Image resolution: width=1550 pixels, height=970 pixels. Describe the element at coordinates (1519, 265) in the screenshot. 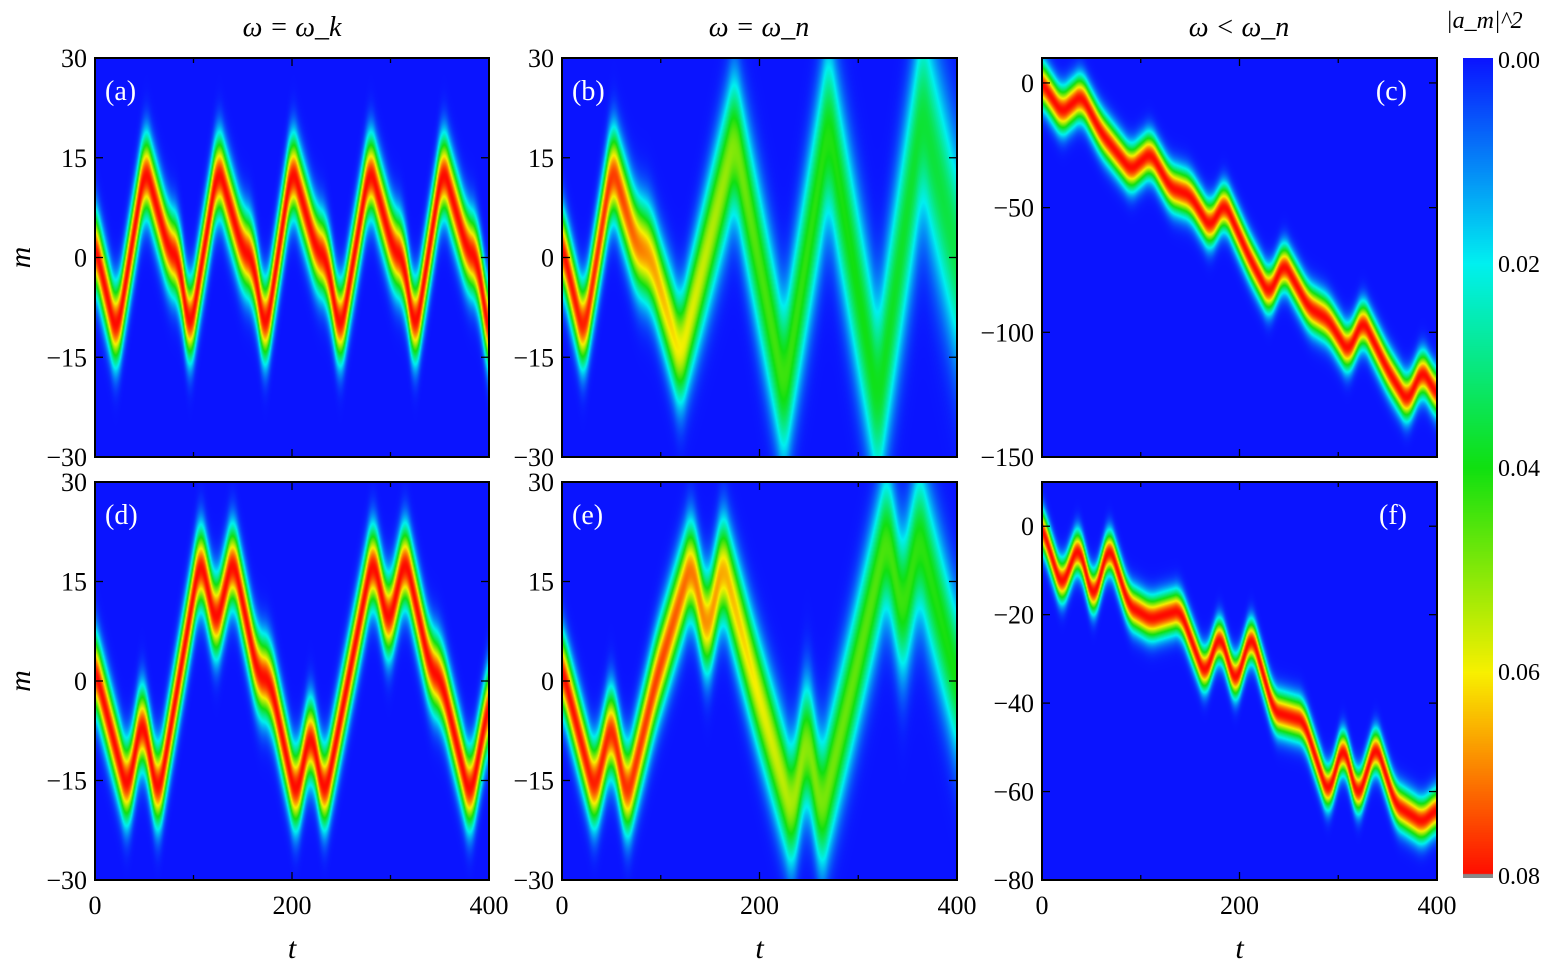

I see `colorbar-tick-label: 0.02` at that location.